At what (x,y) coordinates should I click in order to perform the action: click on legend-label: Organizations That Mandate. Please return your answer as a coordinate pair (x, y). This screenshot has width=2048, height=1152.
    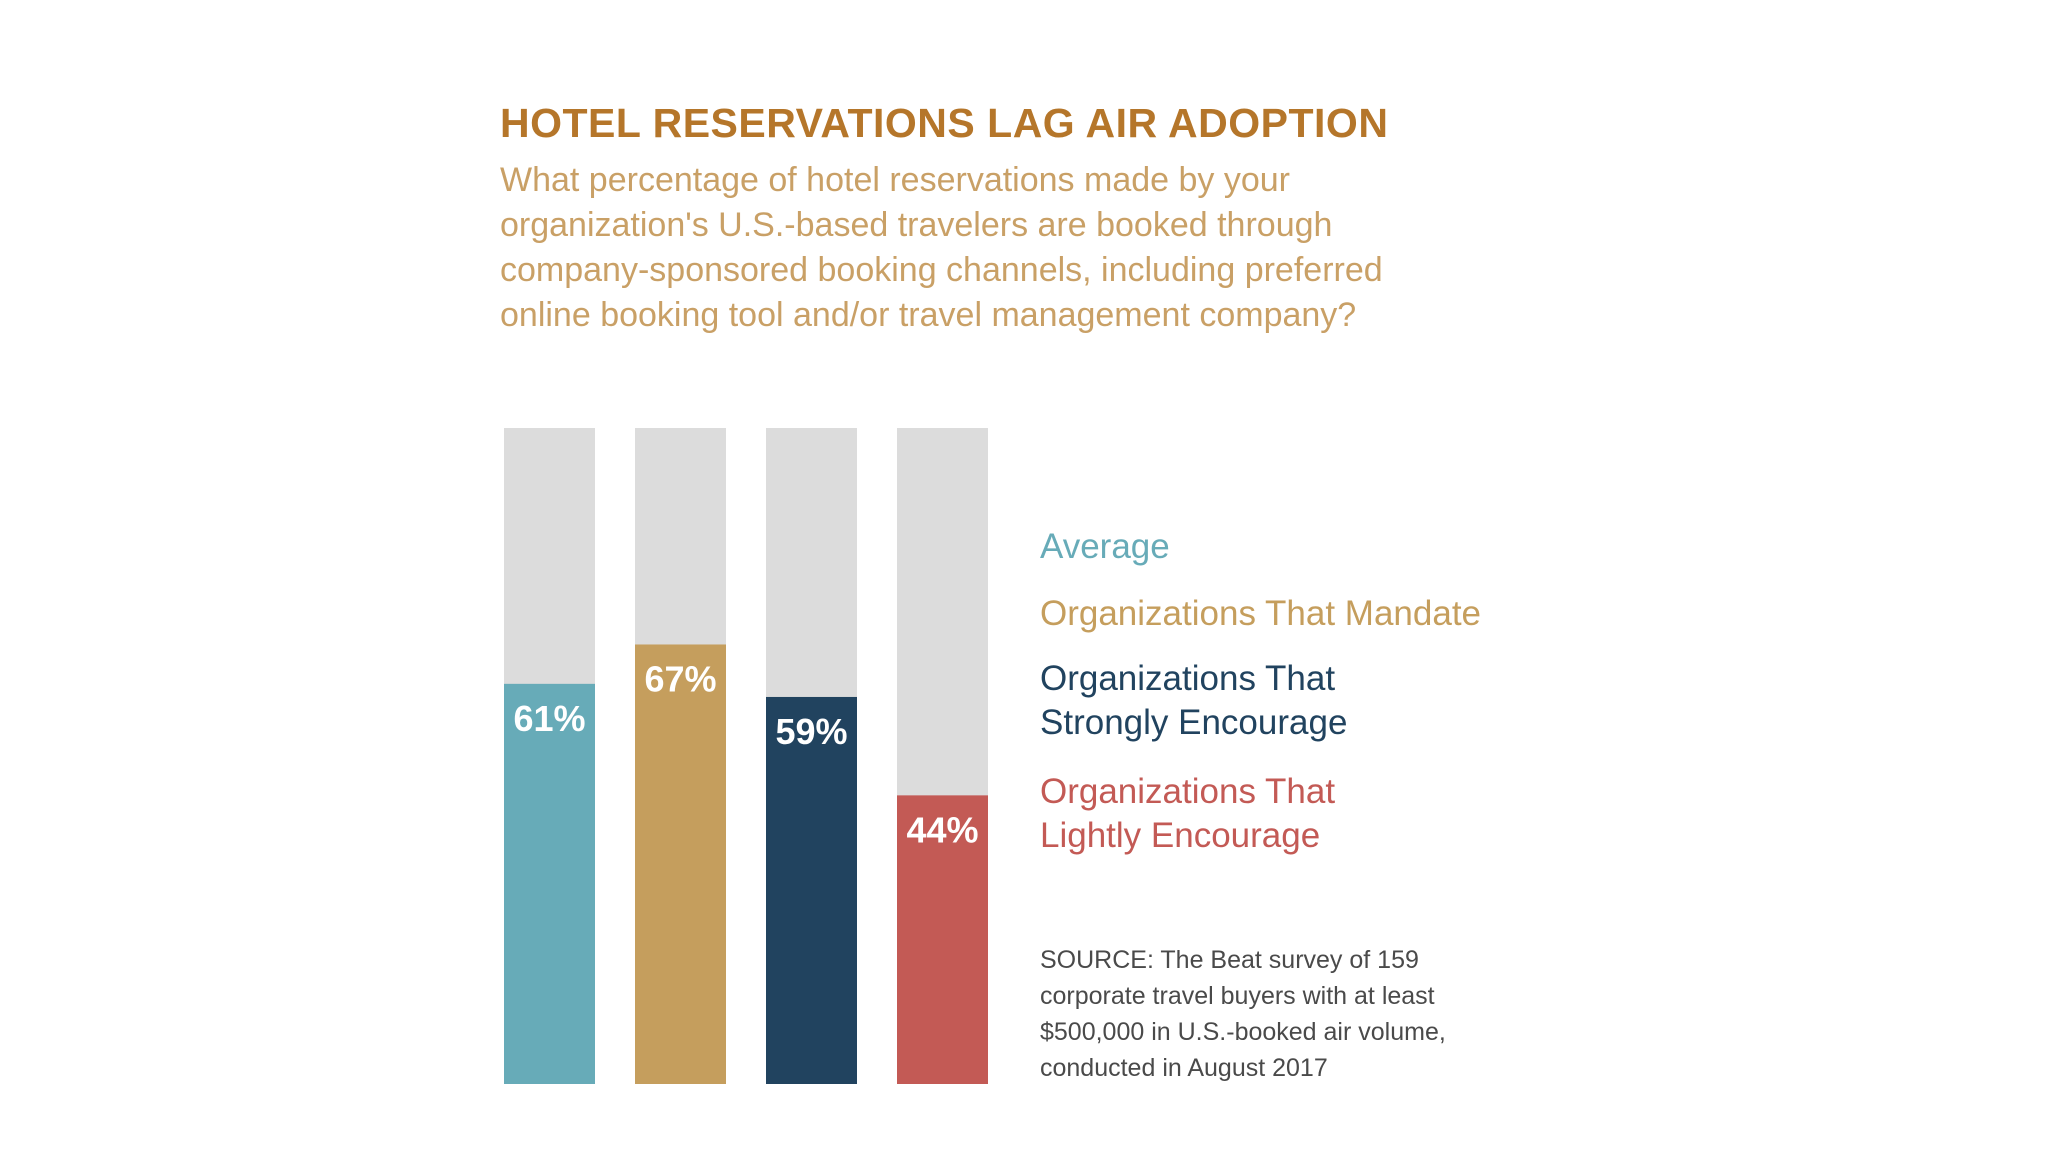
    Looking at the image, I should click on (1261, 613).